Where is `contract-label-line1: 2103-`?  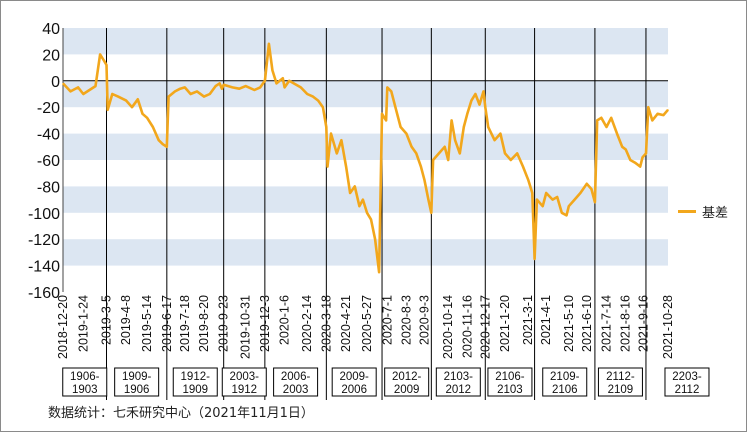 contract-label-line1: 2103- is located at coordinates (459, 377).